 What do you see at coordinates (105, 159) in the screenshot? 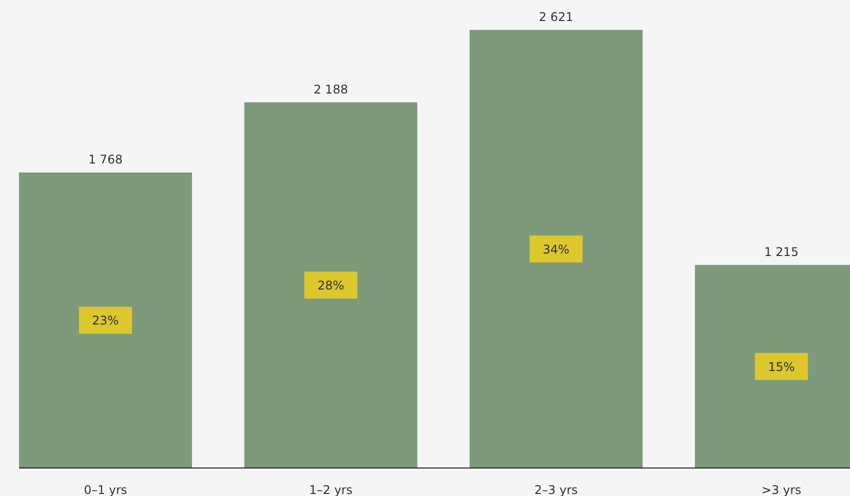
I see `data-label: 1 768` at bounding box center [105, 159].